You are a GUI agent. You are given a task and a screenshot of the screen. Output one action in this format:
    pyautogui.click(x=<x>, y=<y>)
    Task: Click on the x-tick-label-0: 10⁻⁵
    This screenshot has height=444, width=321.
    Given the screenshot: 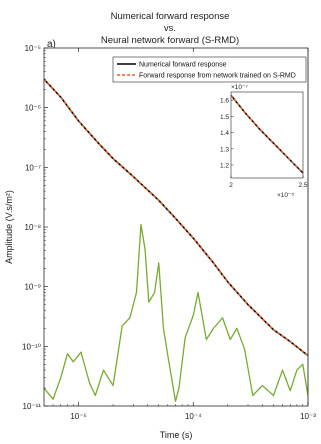 What is the action you would take?
    pyautogui.click(x=78, y=416)
    